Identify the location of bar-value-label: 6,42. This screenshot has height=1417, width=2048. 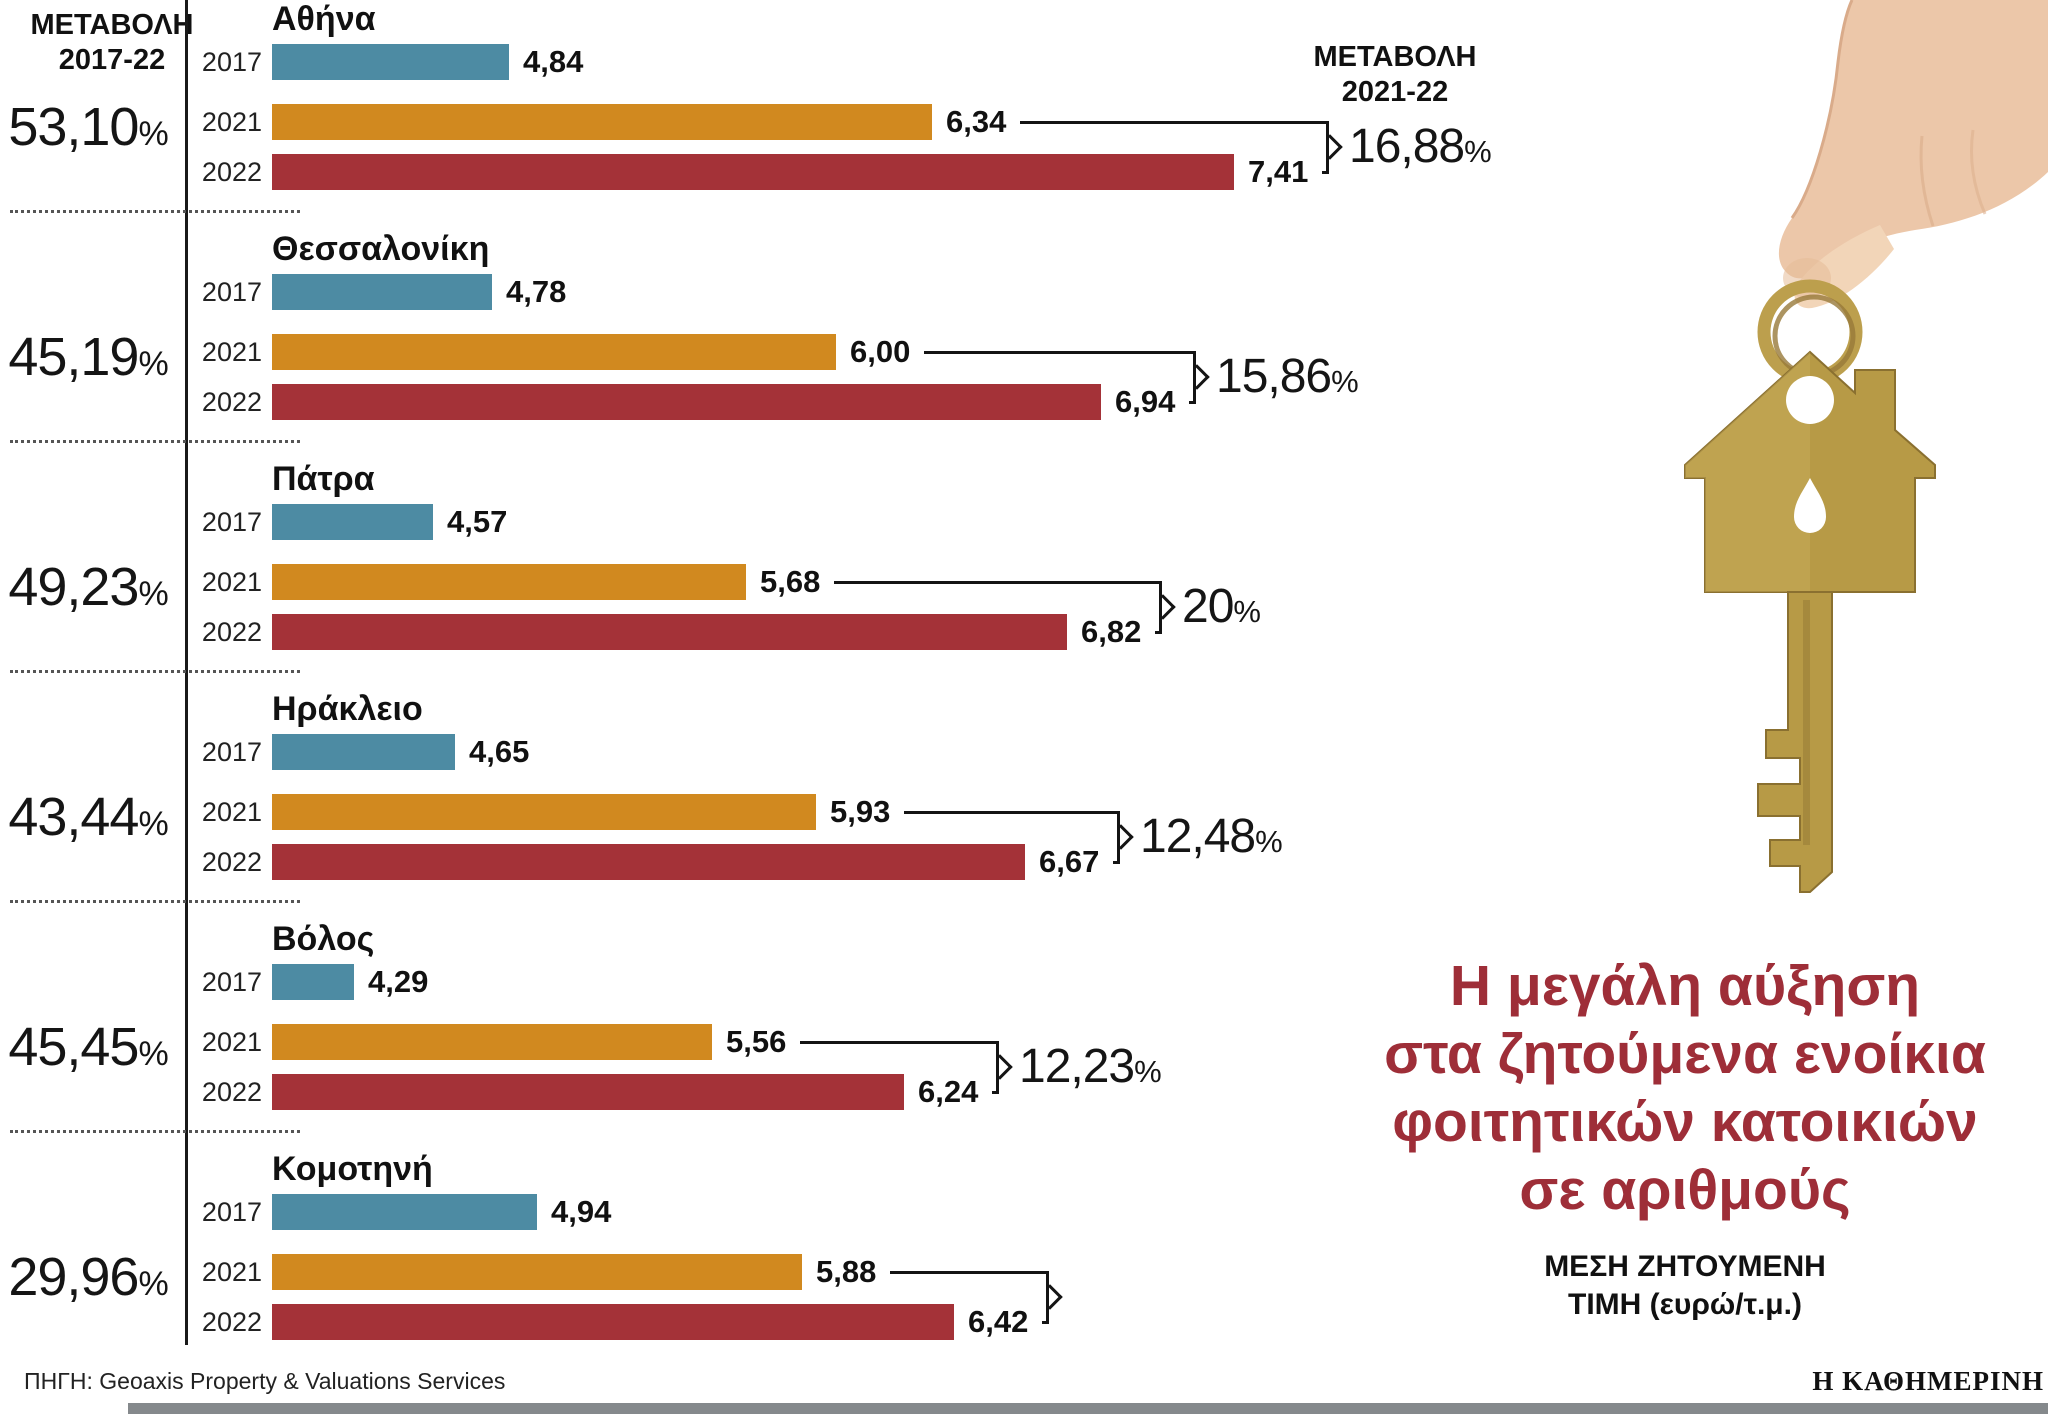
(998, 1321).